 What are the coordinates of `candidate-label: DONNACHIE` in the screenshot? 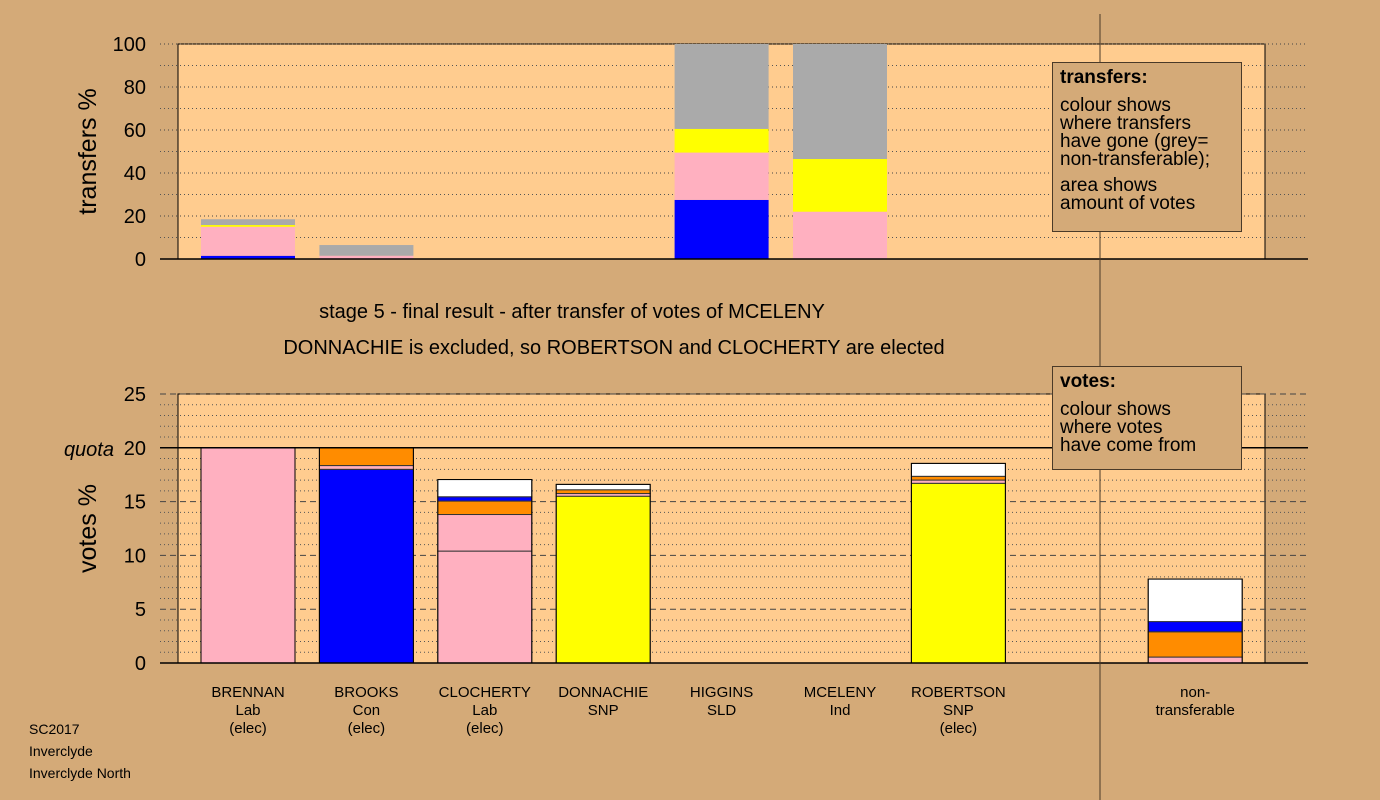 It's located at (603, 692).